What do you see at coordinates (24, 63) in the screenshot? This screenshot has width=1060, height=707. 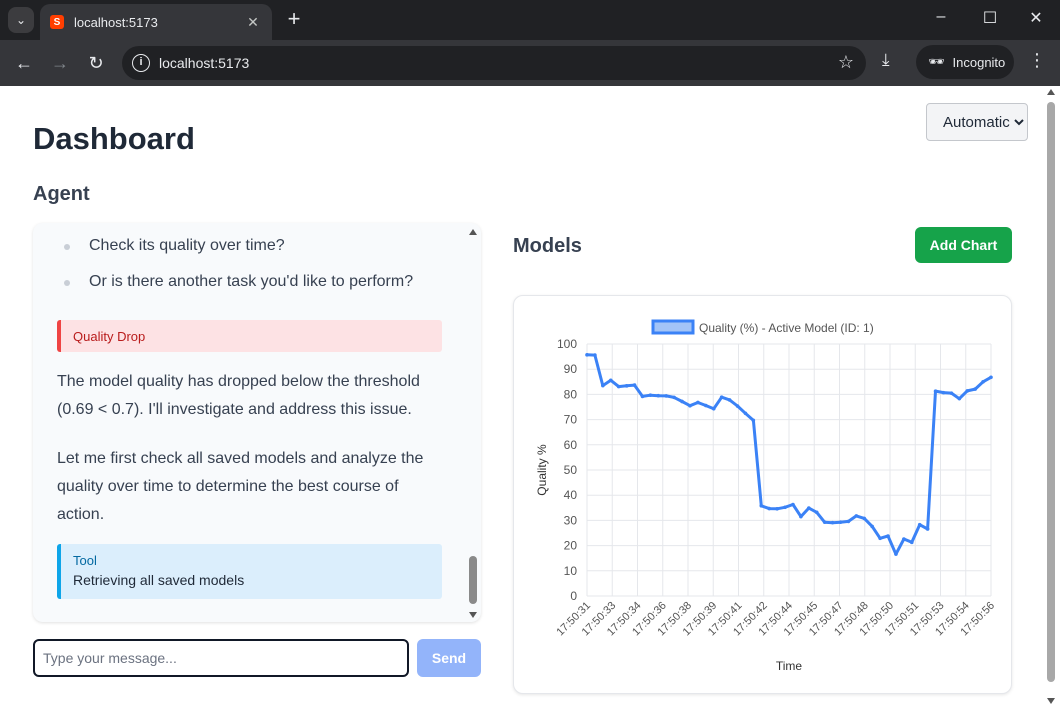 I see `back-arrow-icon: ←` at bounding box center [24, 63].